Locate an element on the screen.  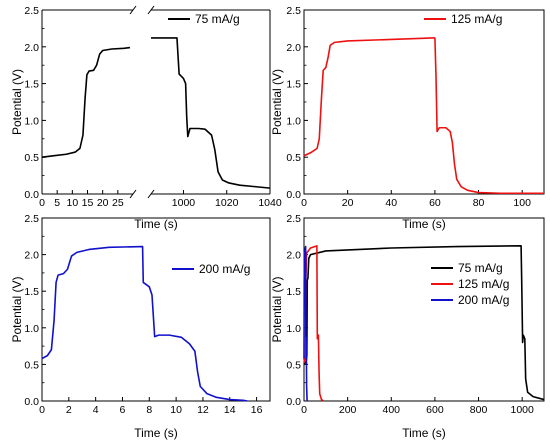
x-tick-label: 80 is located at coordinates (479, 203).